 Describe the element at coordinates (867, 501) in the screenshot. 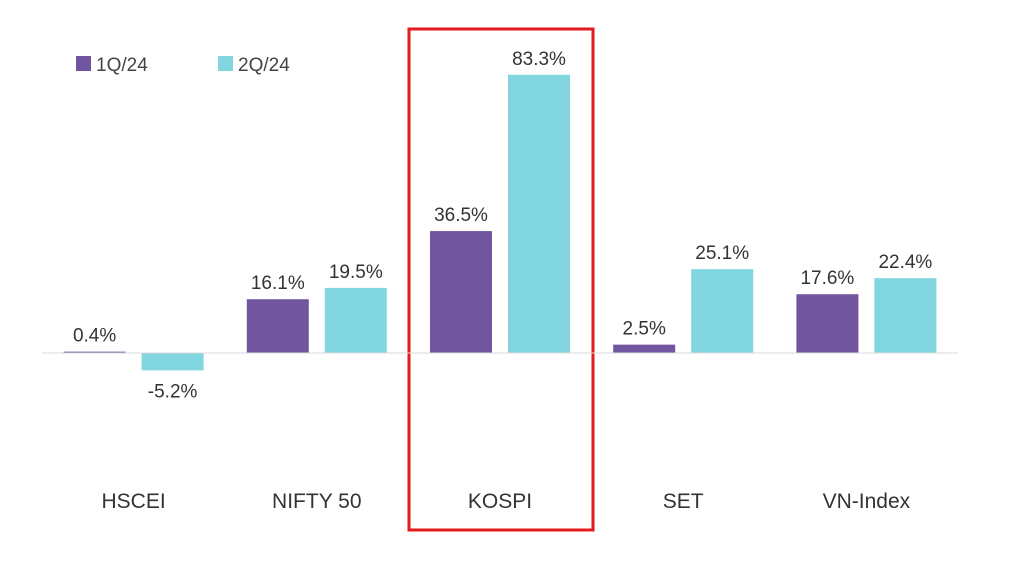

I see `category-label-vn-index: VN-Index` at that location.